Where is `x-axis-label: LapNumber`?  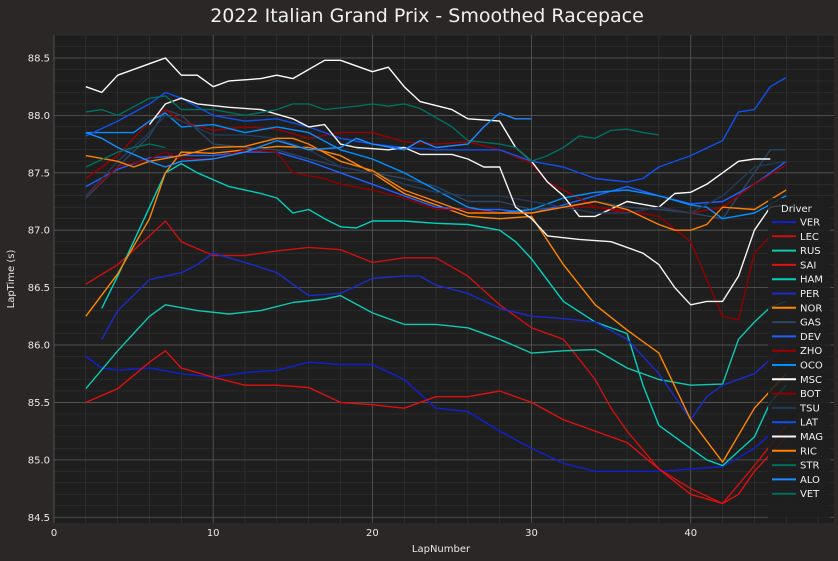 x-axis-label: LapNumber is located at coordinates (441, 549).